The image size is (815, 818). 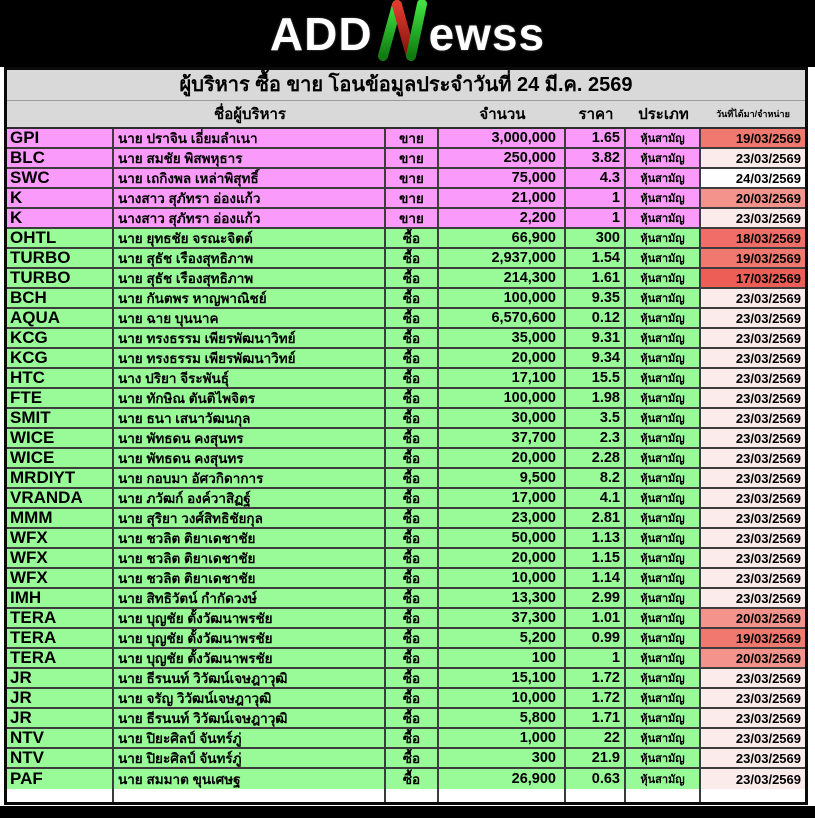 I want to click on amount-cell: 250,000, so click(x=502, y=158).